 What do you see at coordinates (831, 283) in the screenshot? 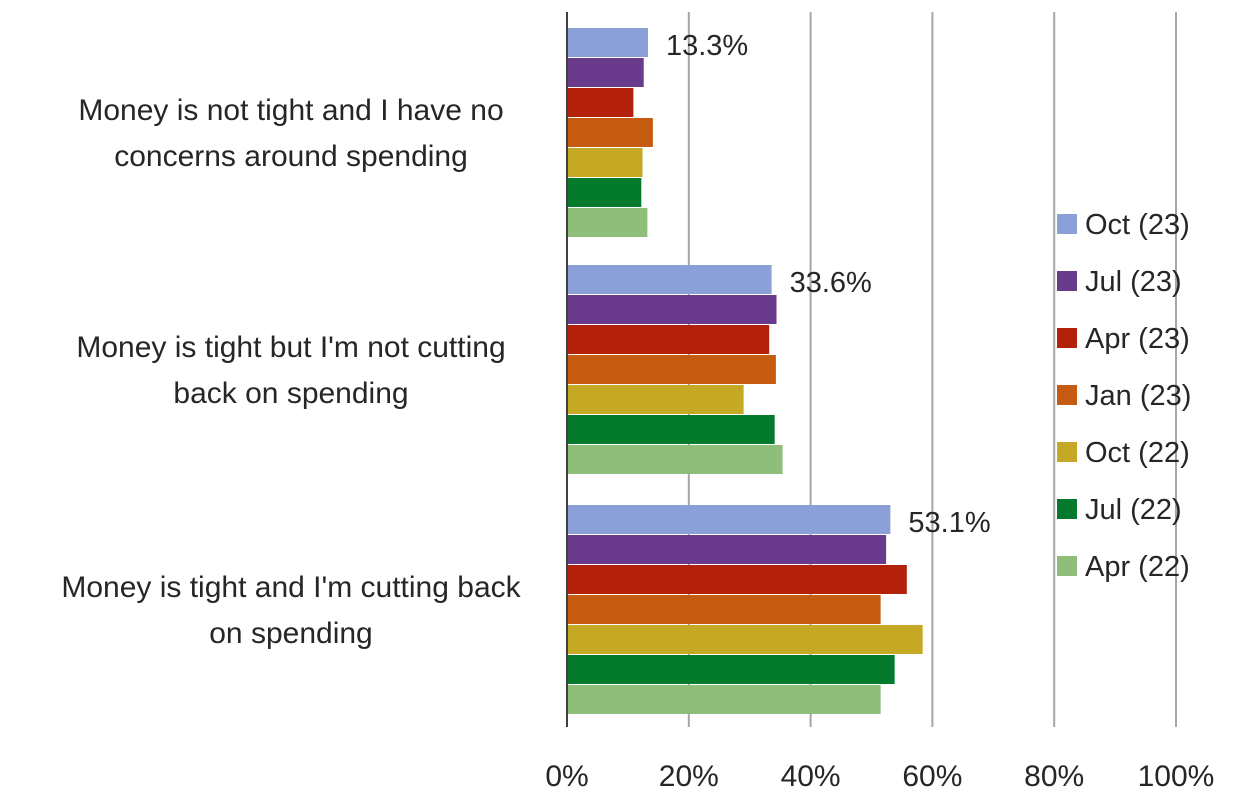
I see `data-label: 33.6%` at bounding box center [831, 283].